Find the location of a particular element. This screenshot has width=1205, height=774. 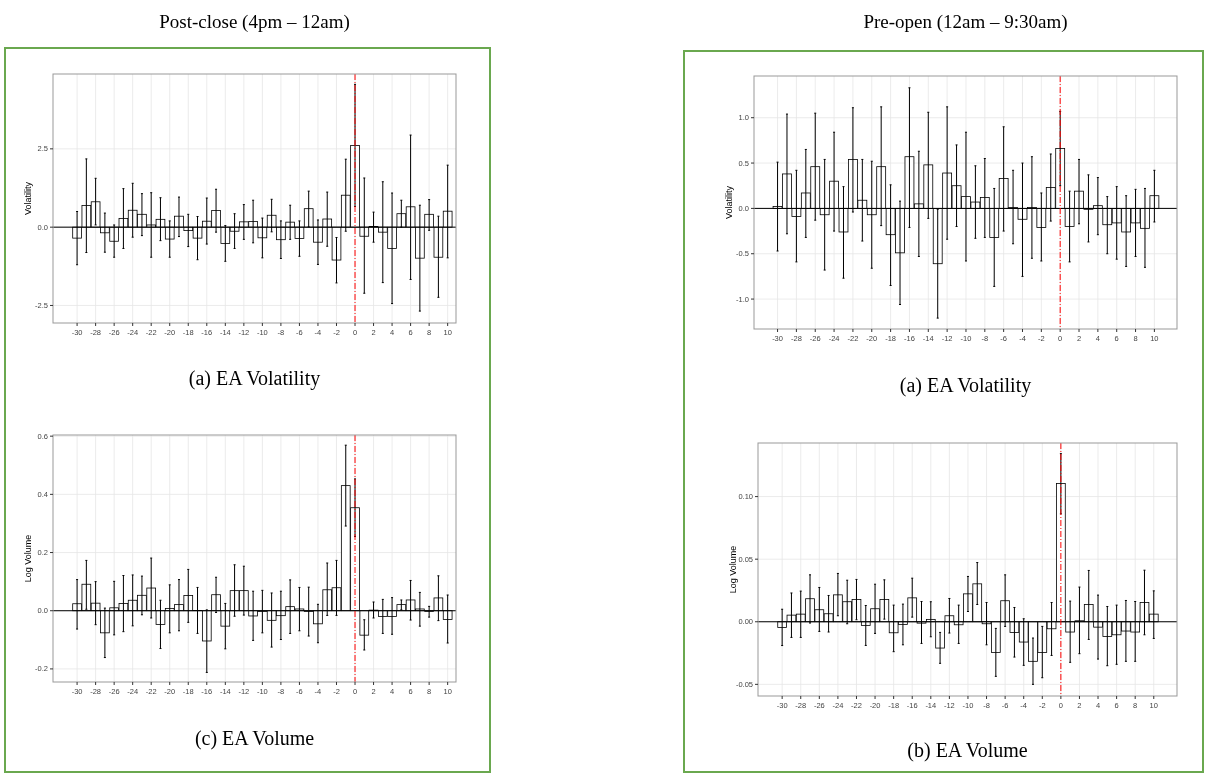

chart-title: Pre-open (12am – 9:30am) is located at coordinates (965, 22).